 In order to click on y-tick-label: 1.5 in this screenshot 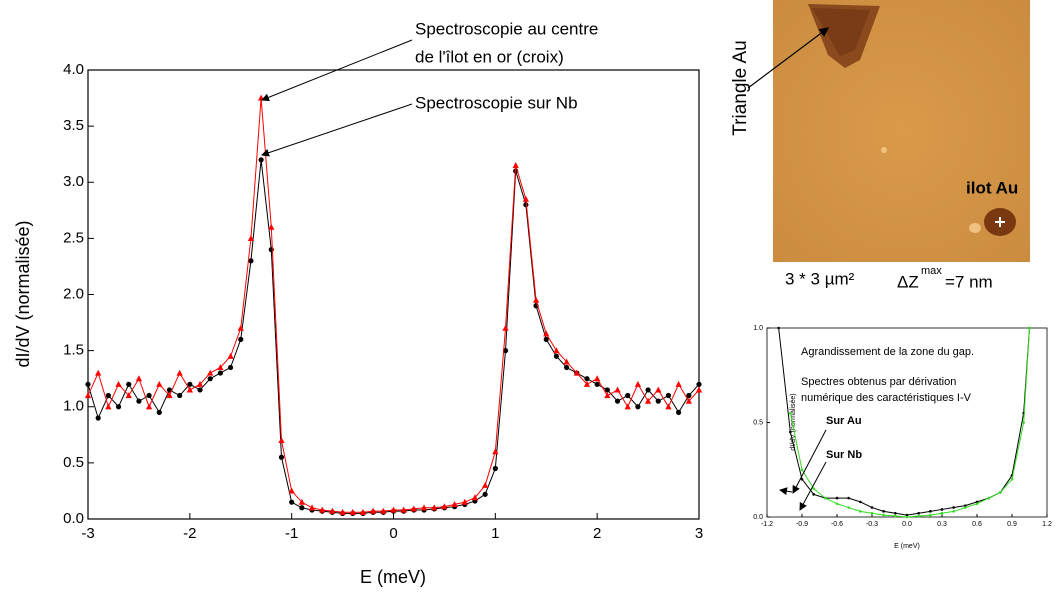, I will do `click(73, 350)`.